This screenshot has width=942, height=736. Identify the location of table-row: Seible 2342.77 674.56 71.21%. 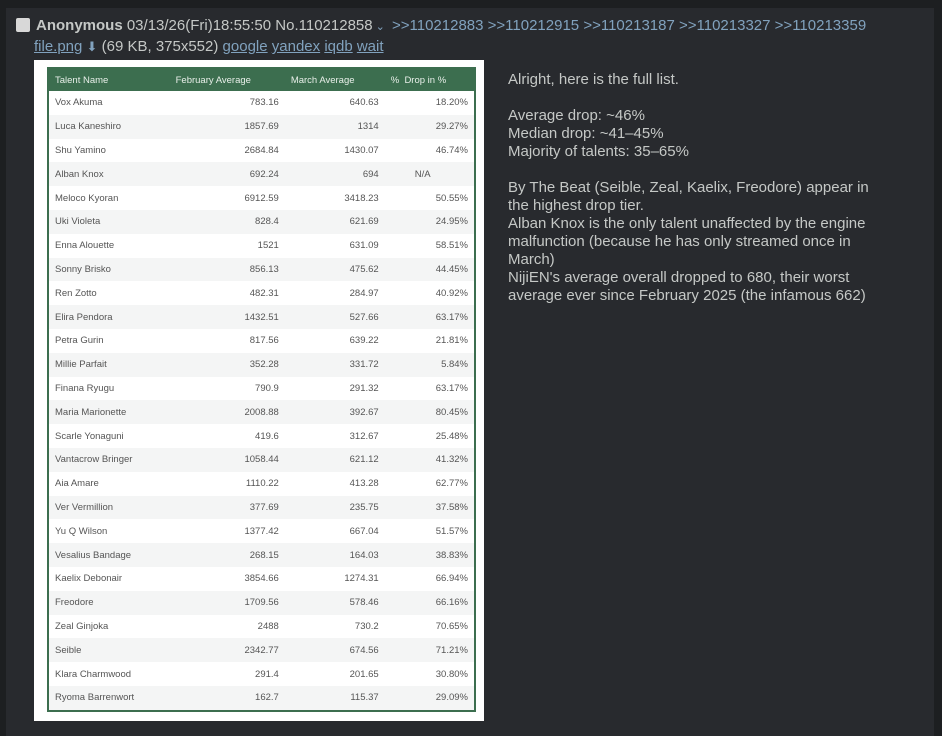
(261, 650).